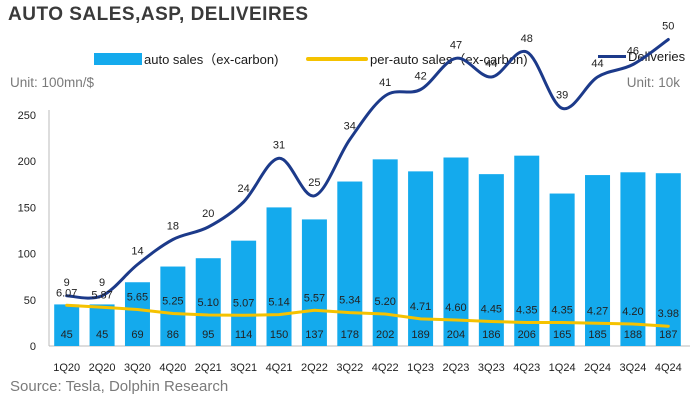  What do you see at coordinates (527, 250) in the screenshot?
I see `bar-4Q23` at bounding box center [527, 250].